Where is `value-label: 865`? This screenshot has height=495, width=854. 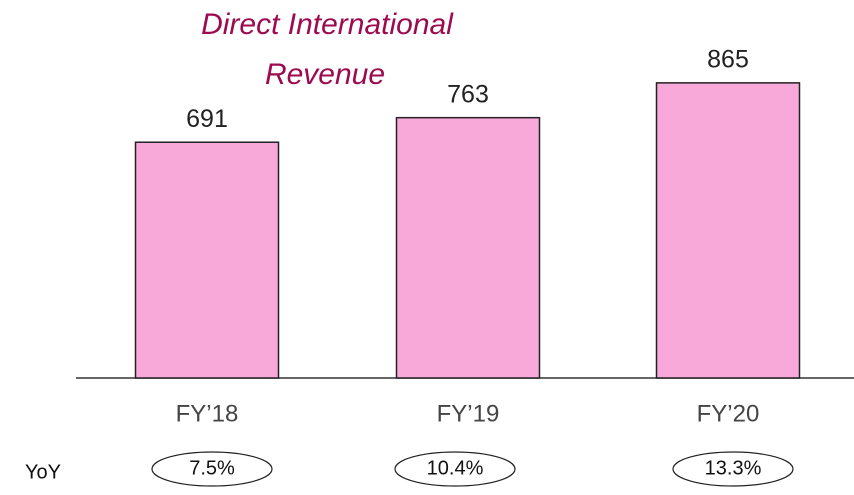 value-label: 865 is located at coordinates (728, 59).